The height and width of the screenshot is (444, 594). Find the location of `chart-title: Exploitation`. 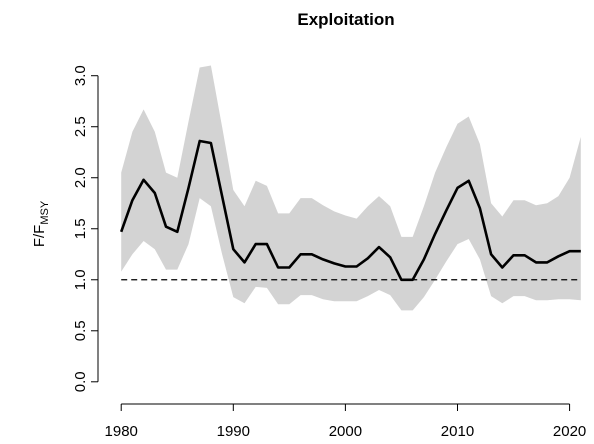

chart-title: Exploitation is located at coordinates (345, 19).